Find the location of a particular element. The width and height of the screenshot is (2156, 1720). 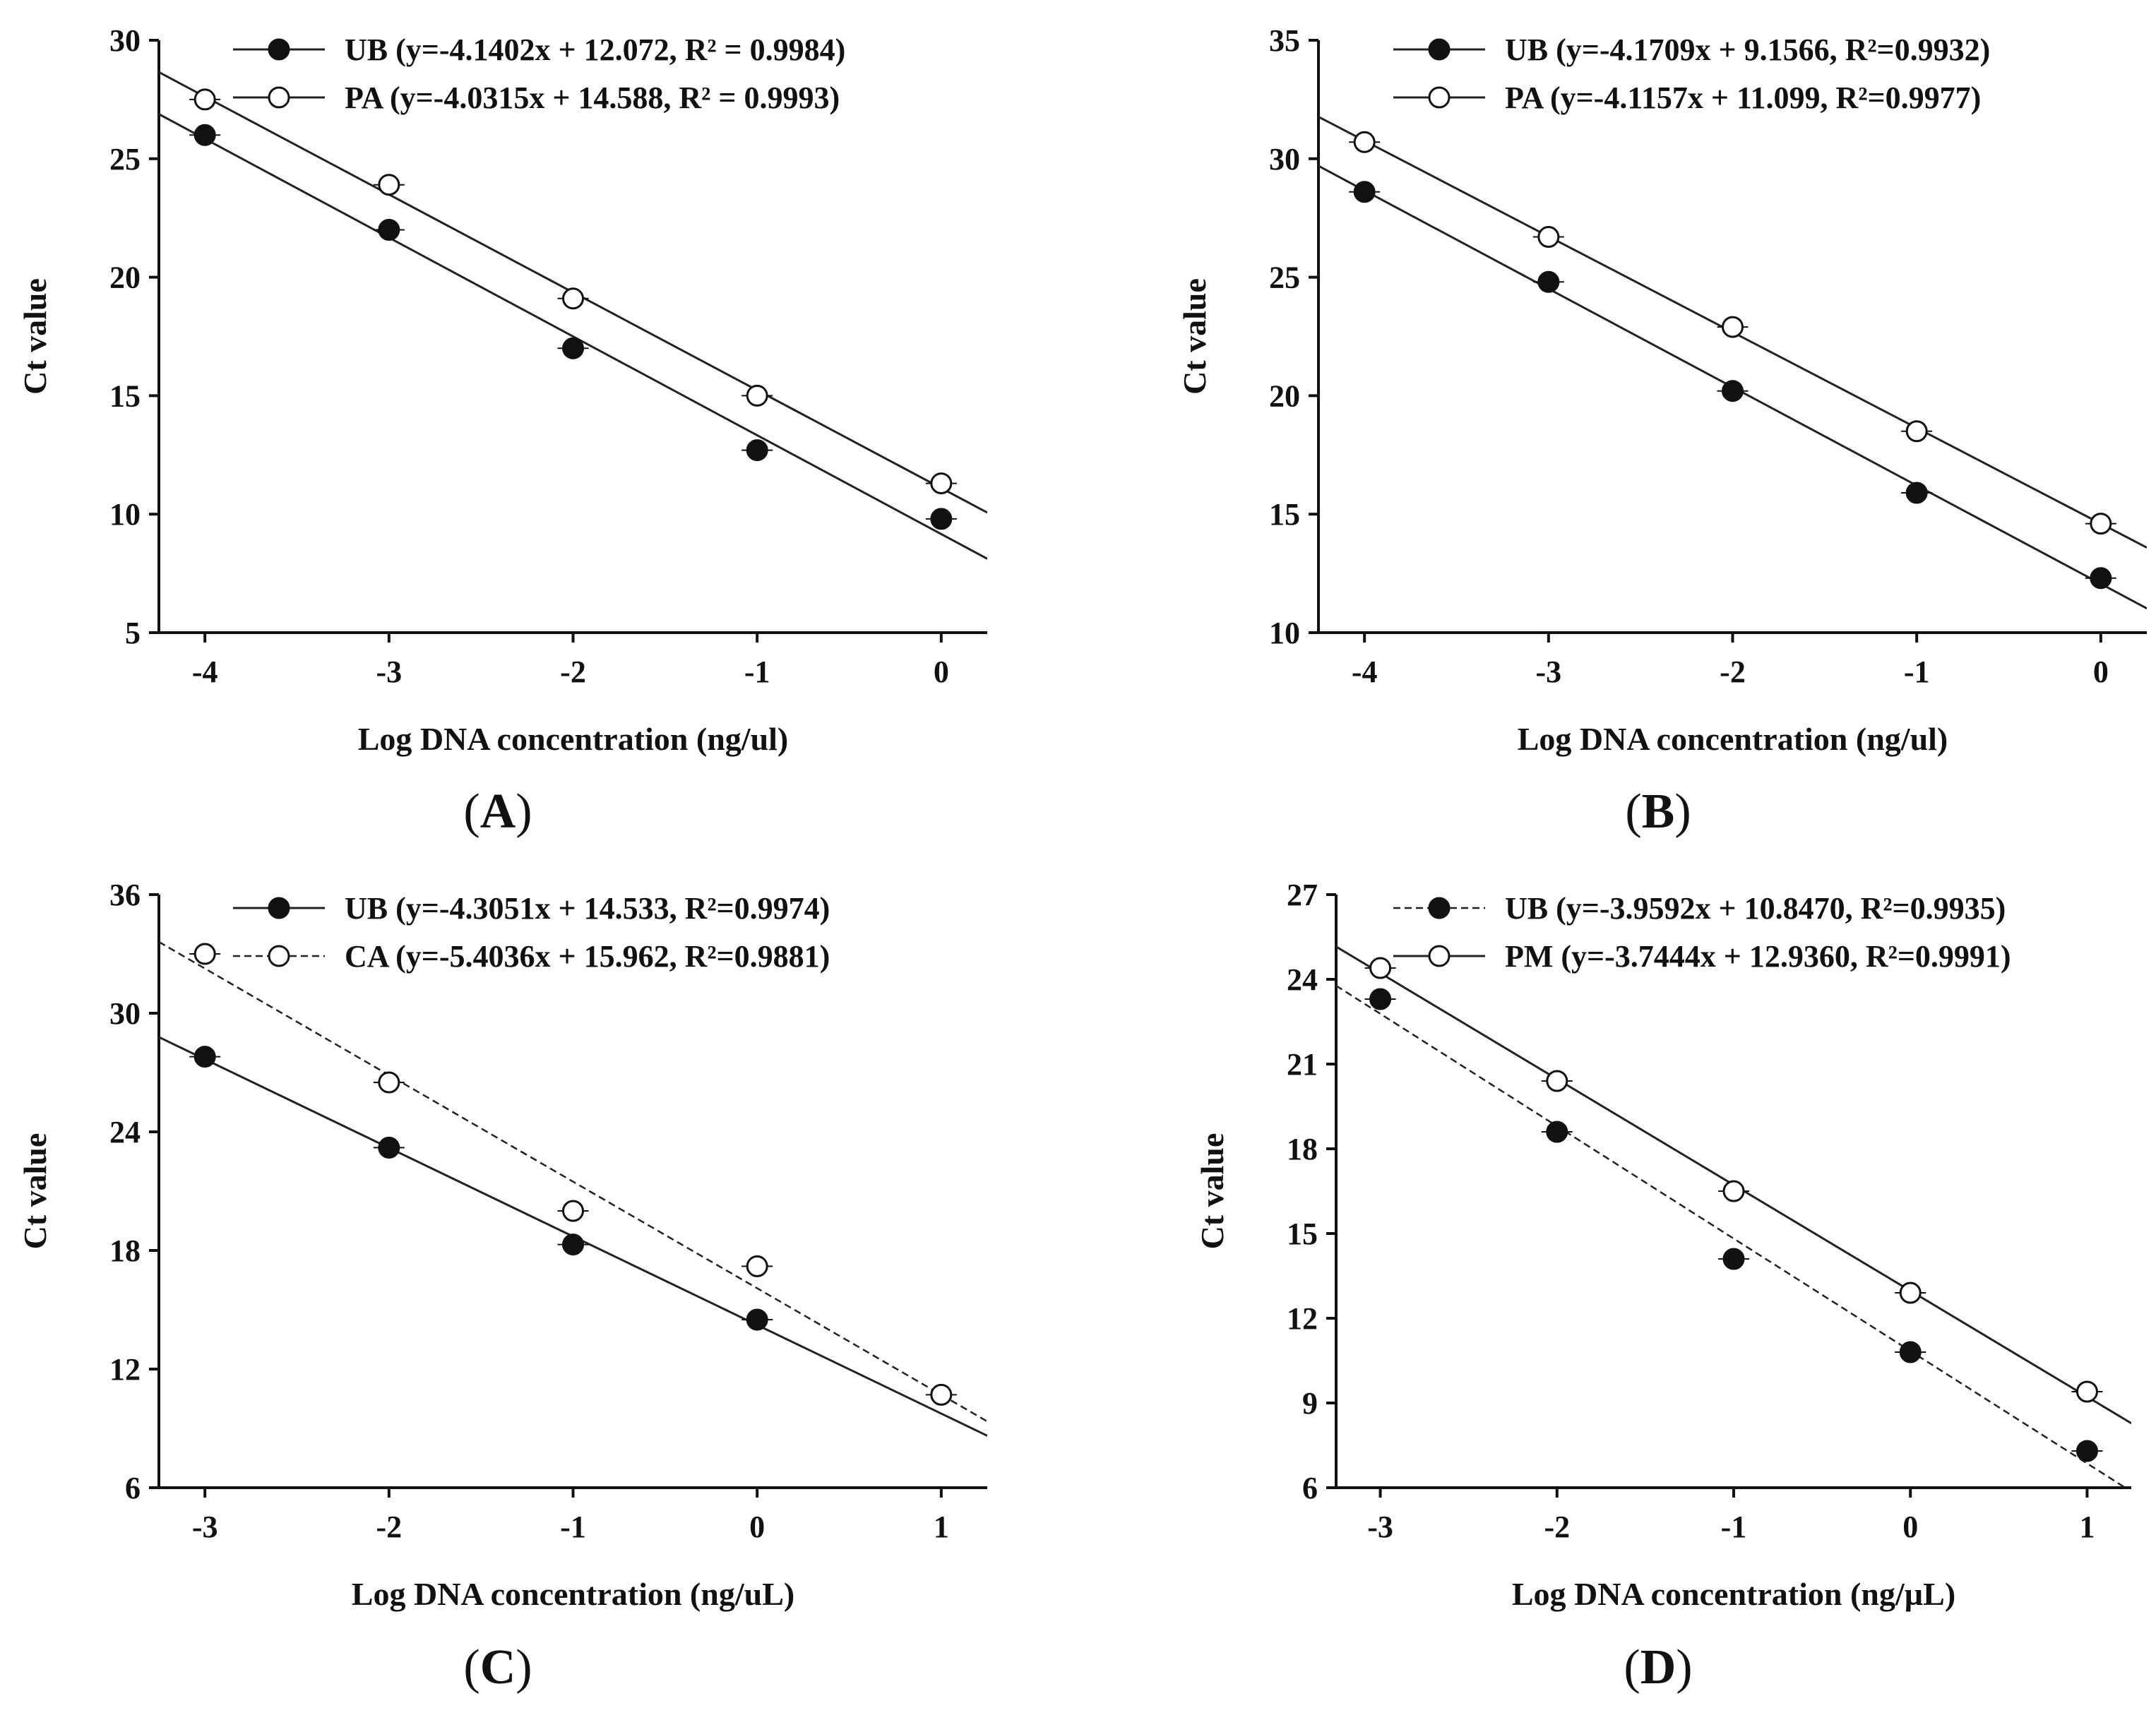

x-axis-title: Log DNA concentration (ng/µL) is located at coordinates (1733, 1594).